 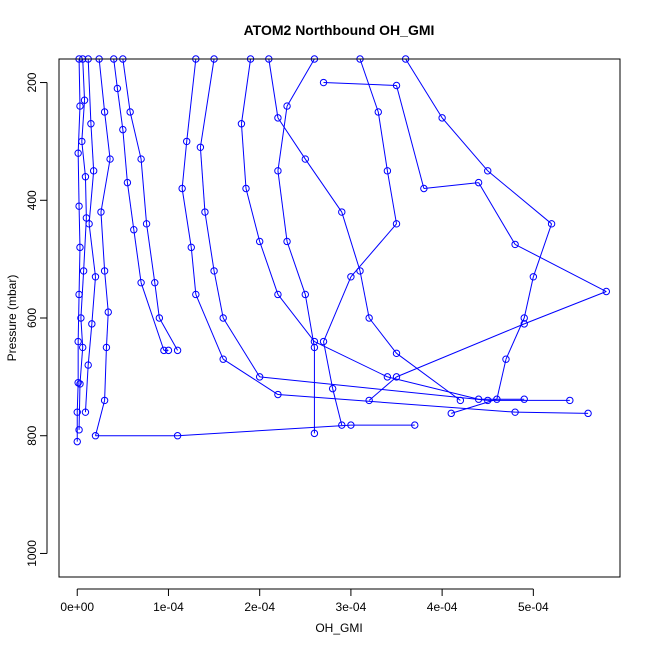 What do you see at coordinates (338, 628) in the screenshot?
I see `x-axis-label: OH_GMI` at bounding box center [338, 628].